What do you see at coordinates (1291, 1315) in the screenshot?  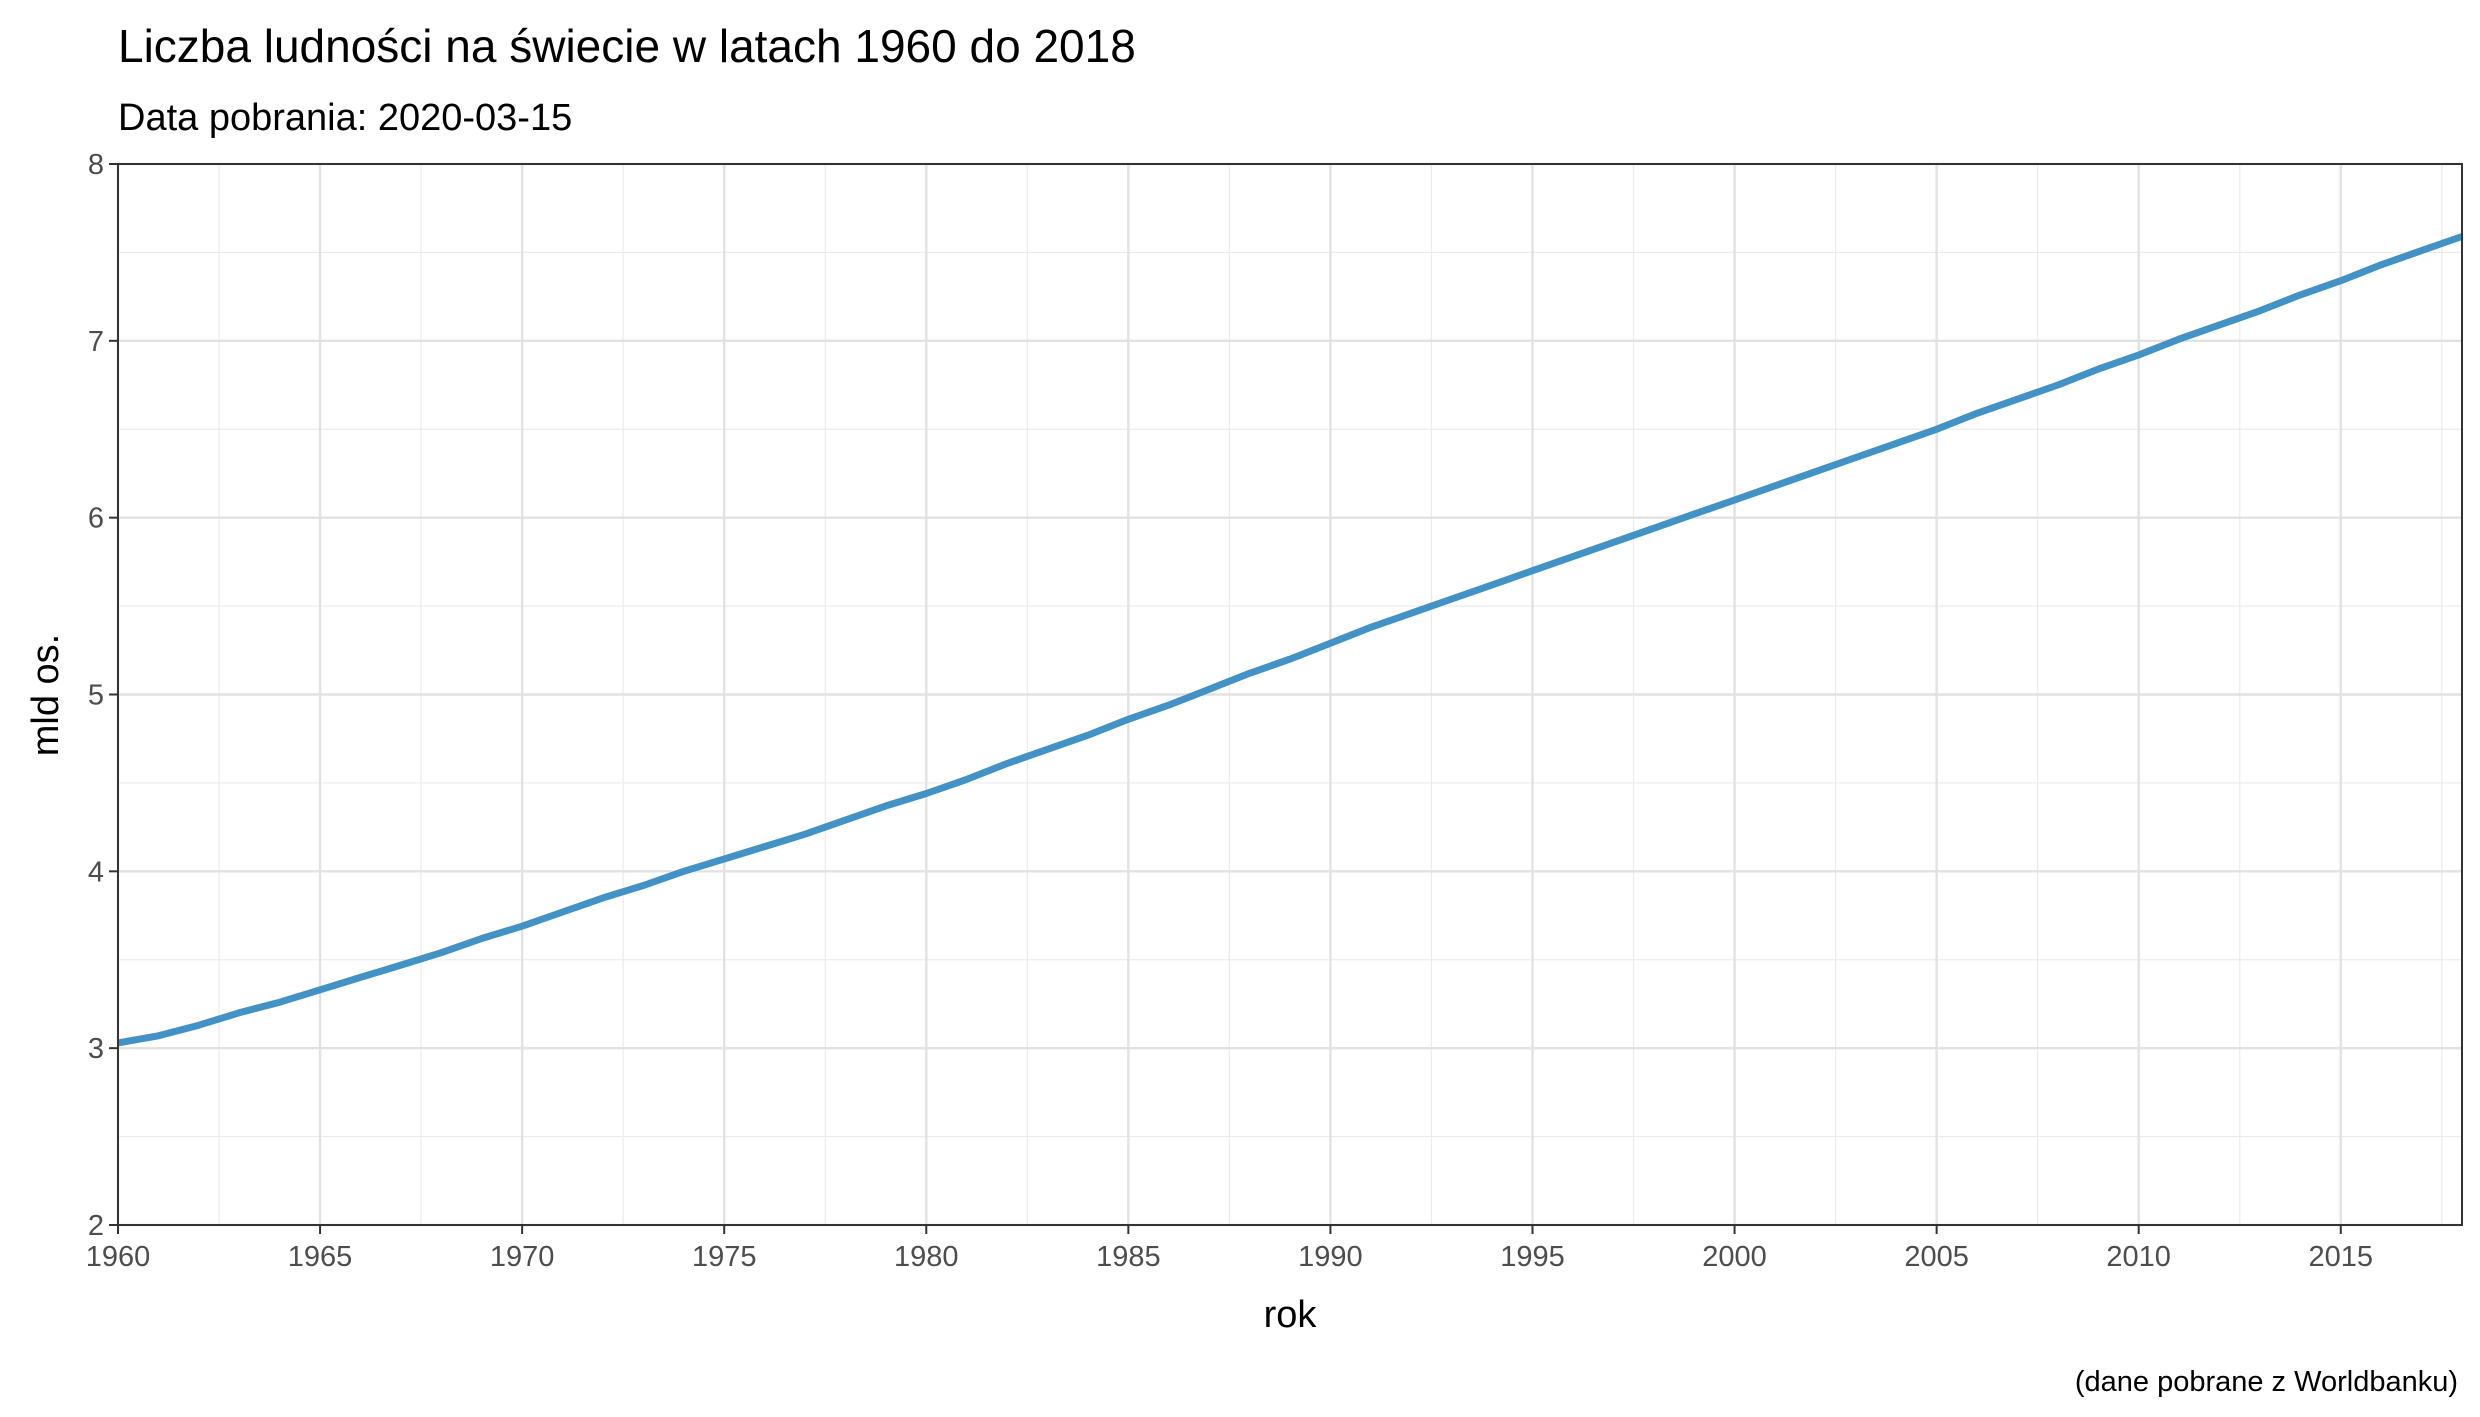 I see `x-axis-title: rok` at bounding box center [1291, 1315].